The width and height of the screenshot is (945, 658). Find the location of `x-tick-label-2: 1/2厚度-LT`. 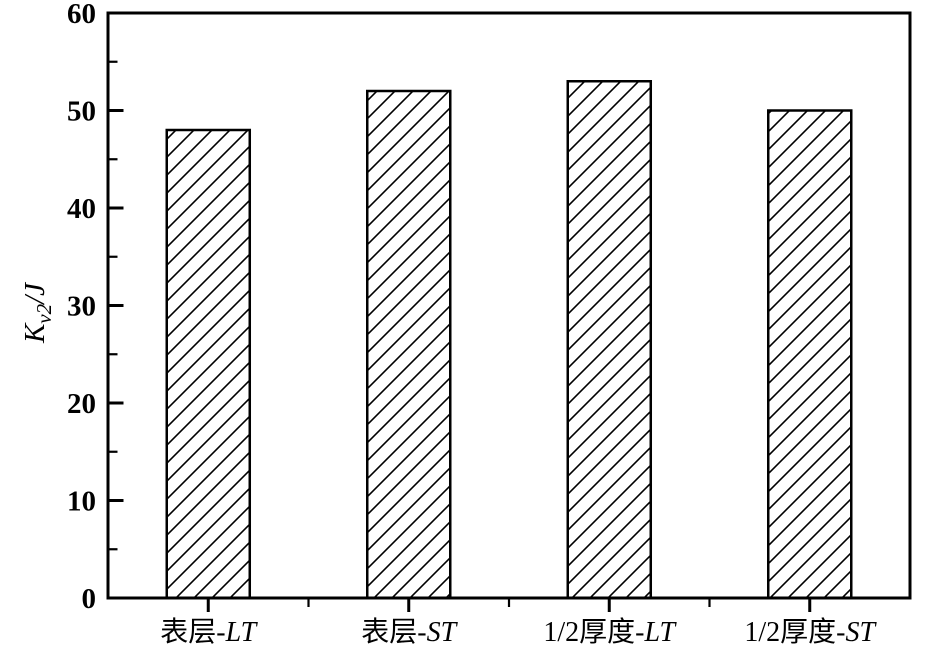

x-tick-label-2: 1/2厚度-LT is located at coordinates (610, 632).